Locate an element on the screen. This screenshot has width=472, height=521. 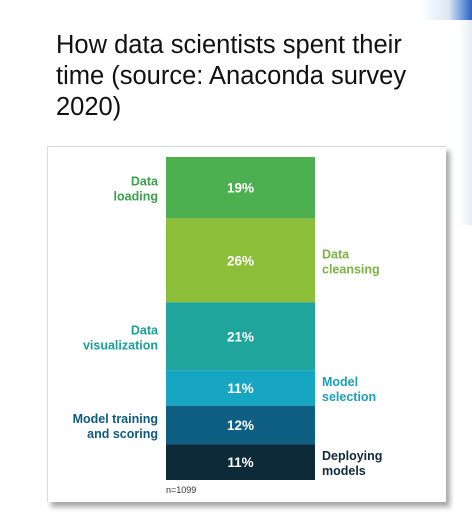
data-label: 26% is located at coordinates (240, 260).